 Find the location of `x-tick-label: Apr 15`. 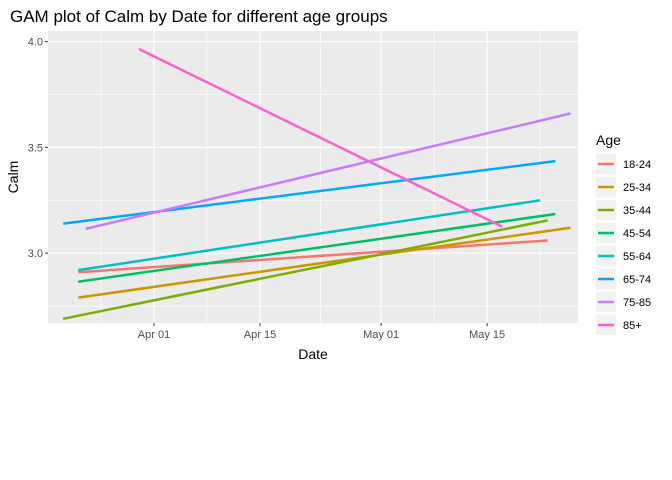

x-tick-label: Apr 15 is located at coordinates (260, 335).